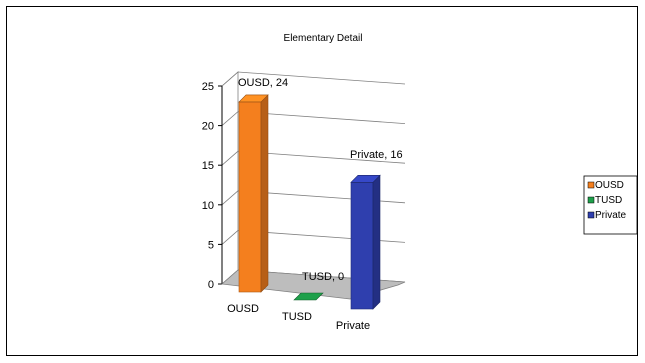 The height and width of the screenshot is (363, 645). Describe the element at coordinates (208, 206) in the screenshot. I see `y-tick-label: 10` at that location.